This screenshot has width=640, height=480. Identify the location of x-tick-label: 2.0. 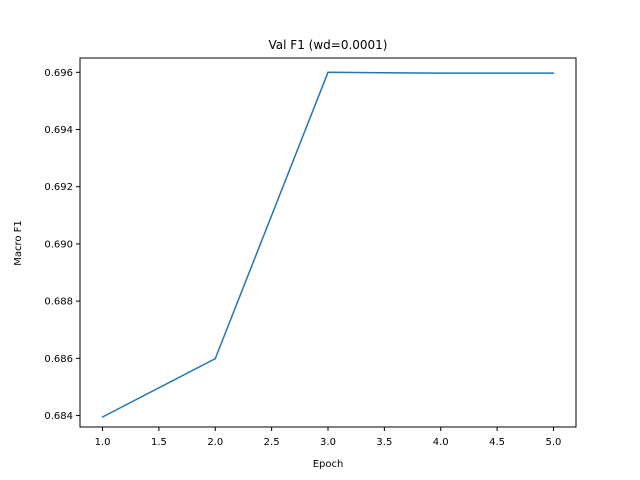
(215, 442).